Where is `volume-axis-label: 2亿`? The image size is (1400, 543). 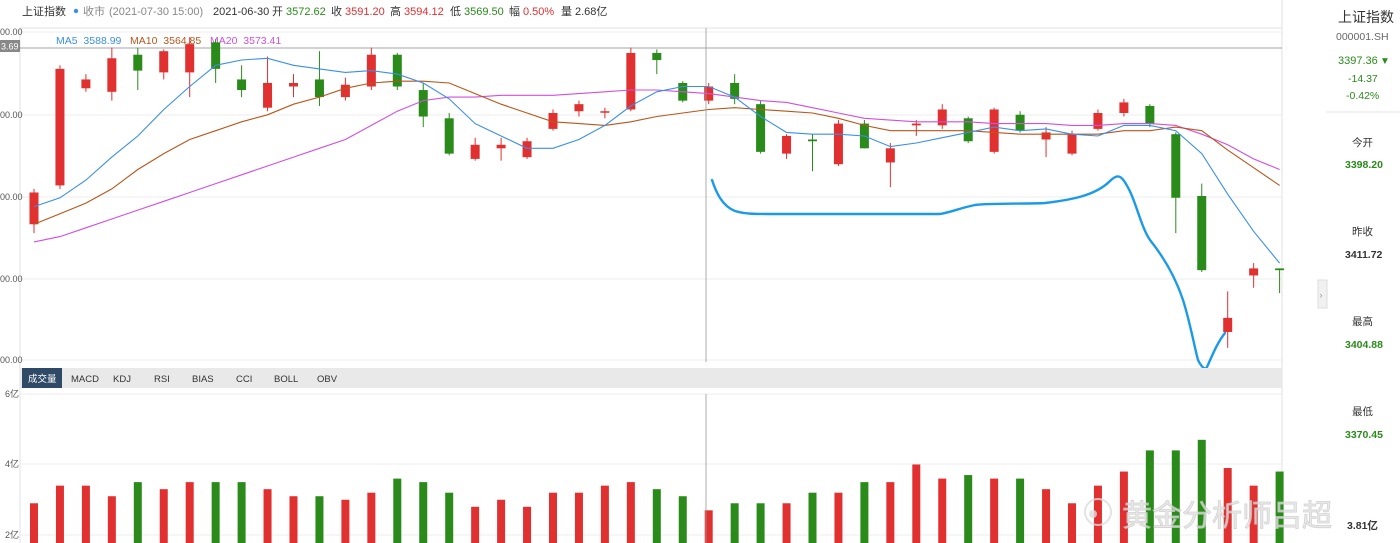 volume-axis-label: 2亿 is located at coordinates (12, 534).